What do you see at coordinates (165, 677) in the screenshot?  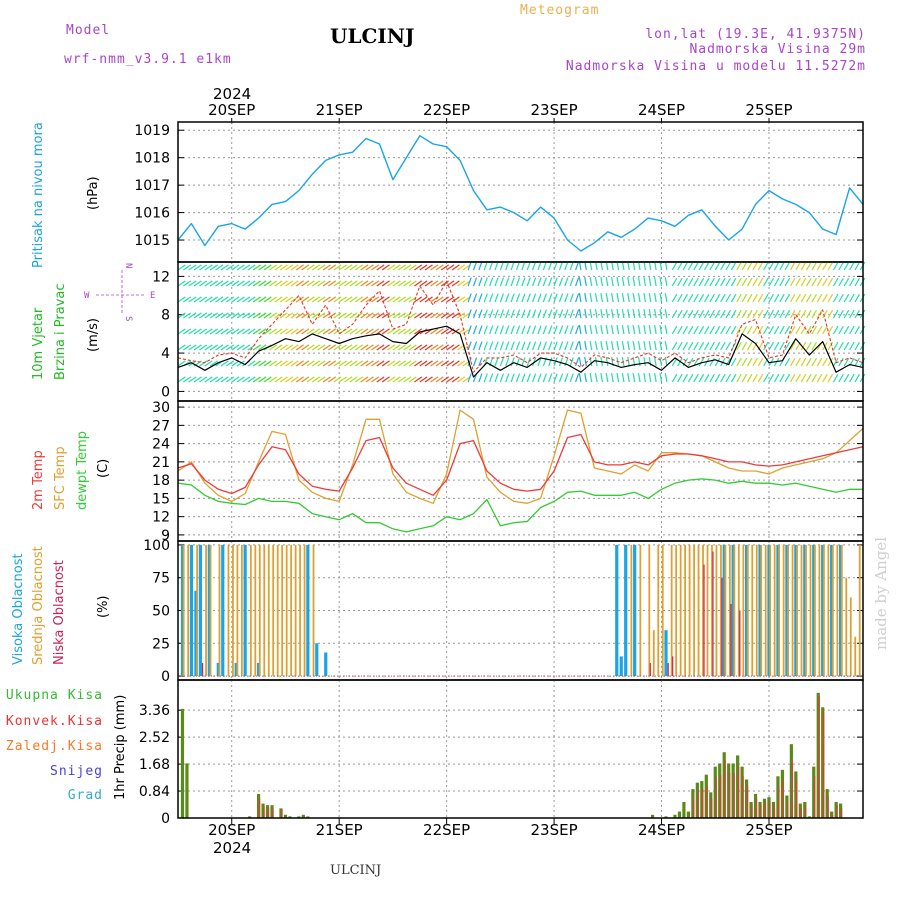 I see `cloud-tick-label: 0` at bounding box center [165, 677].